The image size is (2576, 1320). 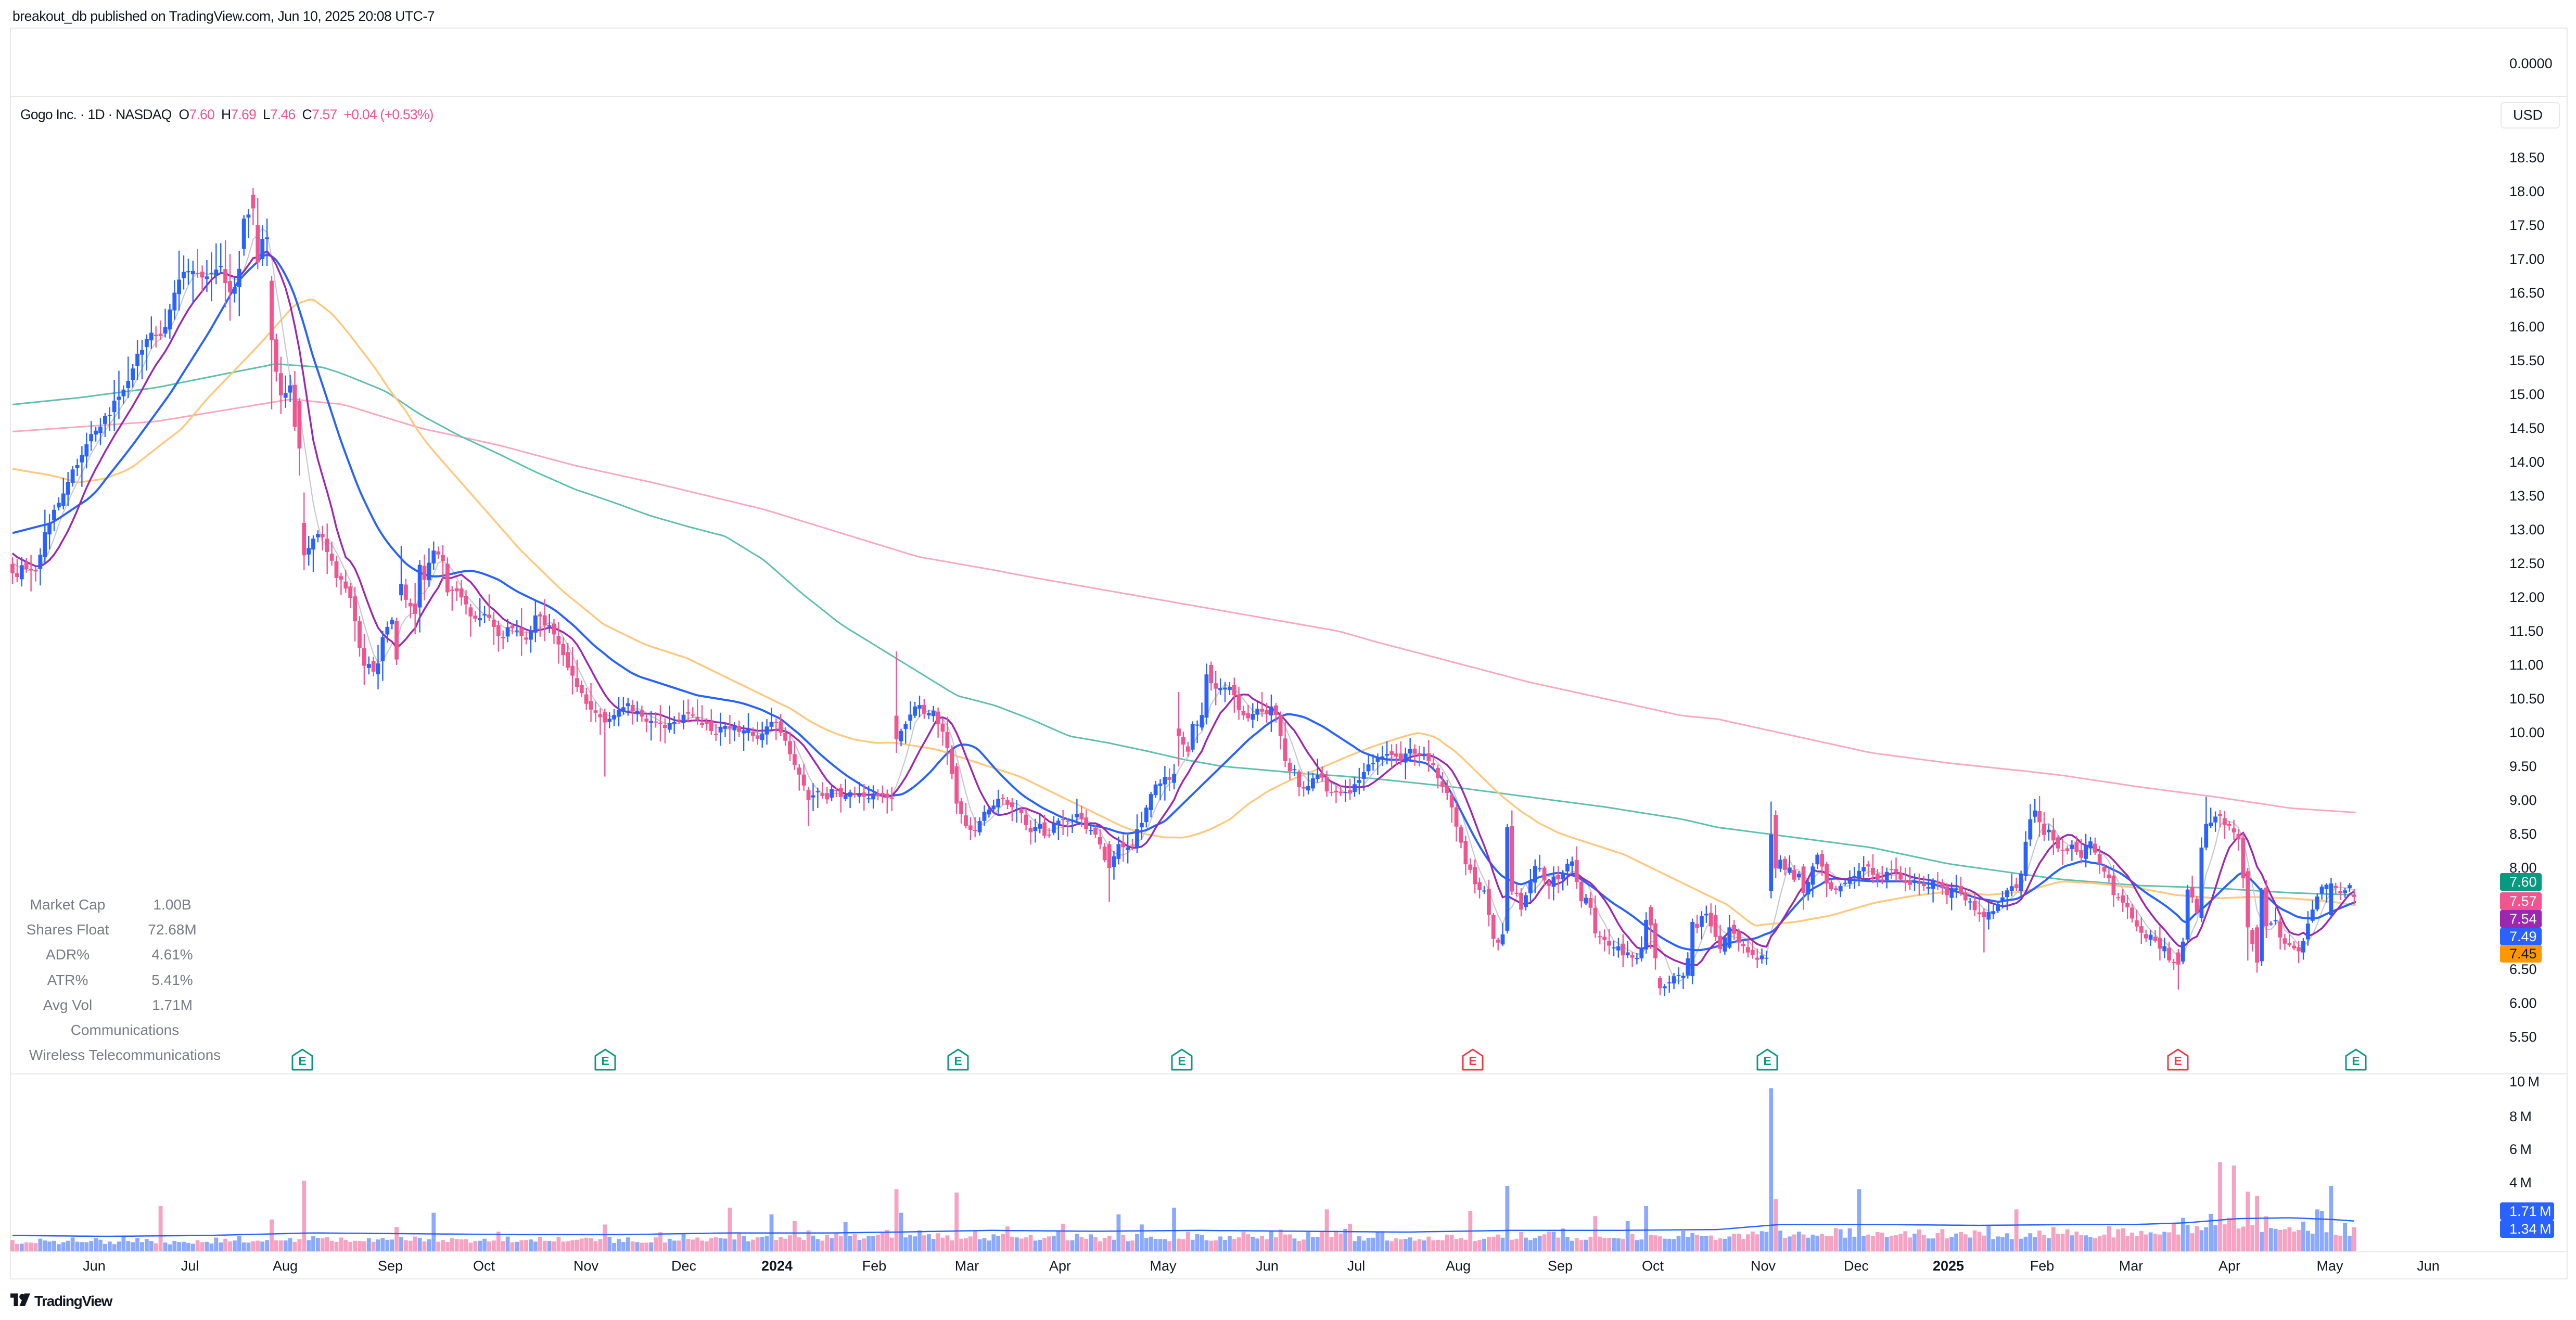 What do you see at coordinates (68, 929) in the screenshot?
I see `svg-text: Shares Float` at bounding box center [68, 929].